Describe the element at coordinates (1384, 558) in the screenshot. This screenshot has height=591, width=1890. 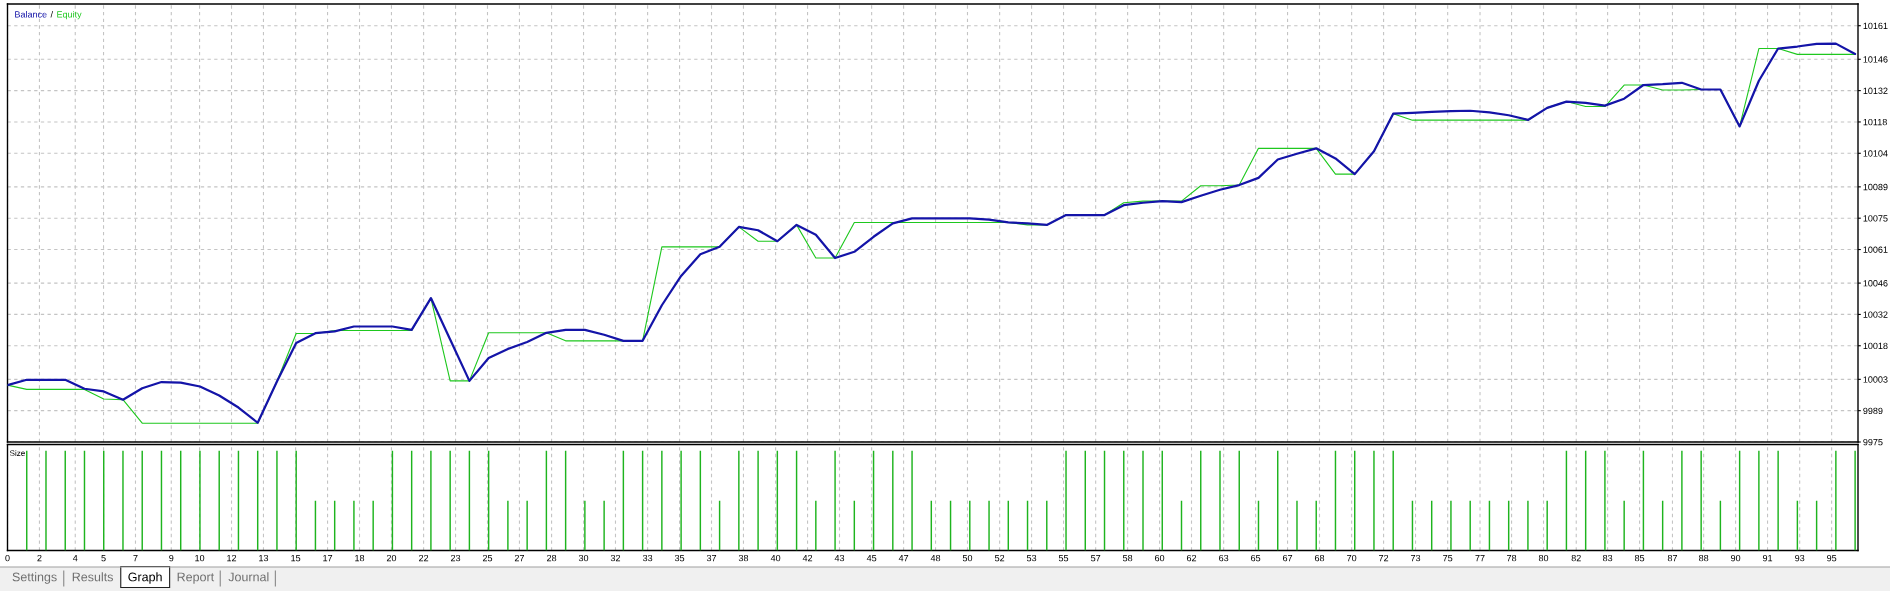
I see `x-tick-label: 72` at that location.